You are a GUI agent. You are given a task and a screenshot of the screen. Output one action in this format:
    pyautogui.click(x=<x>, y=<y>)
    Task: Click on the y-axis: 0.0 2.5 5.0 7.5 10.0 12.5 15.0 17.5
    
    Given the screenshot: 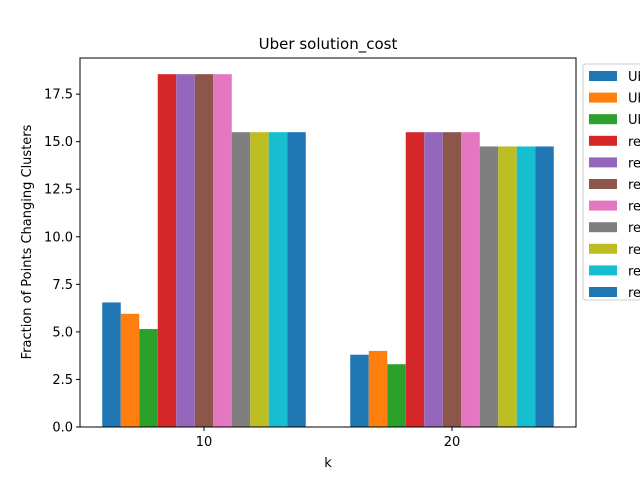 What is the action you would take?
    pyautogui.click(x=62, y=262)
    